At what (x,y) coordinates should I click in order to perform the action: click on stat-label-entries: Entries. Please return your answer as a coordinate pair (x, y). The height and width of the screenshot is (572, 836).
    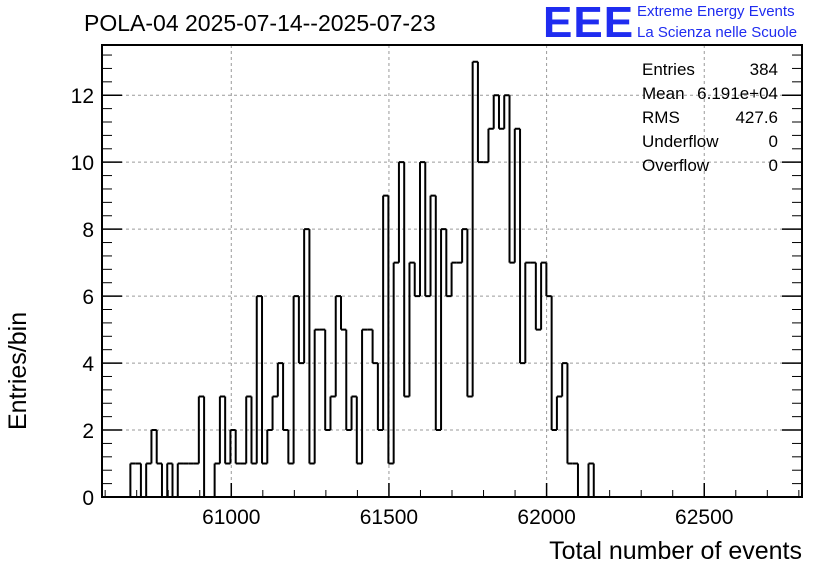
    Looking at the image, I should click on (668, 69).